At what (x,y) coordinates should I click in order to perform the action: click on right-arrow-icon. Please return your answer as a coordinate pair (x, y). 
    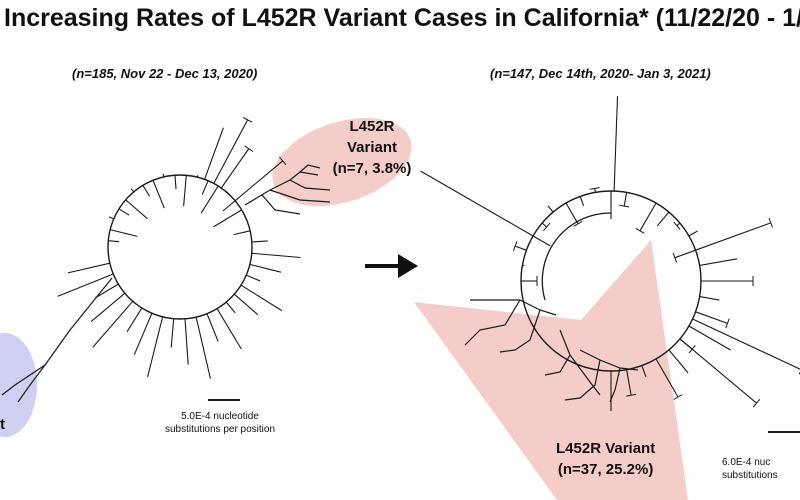
    Looking at the image, I should click on (391, 266).